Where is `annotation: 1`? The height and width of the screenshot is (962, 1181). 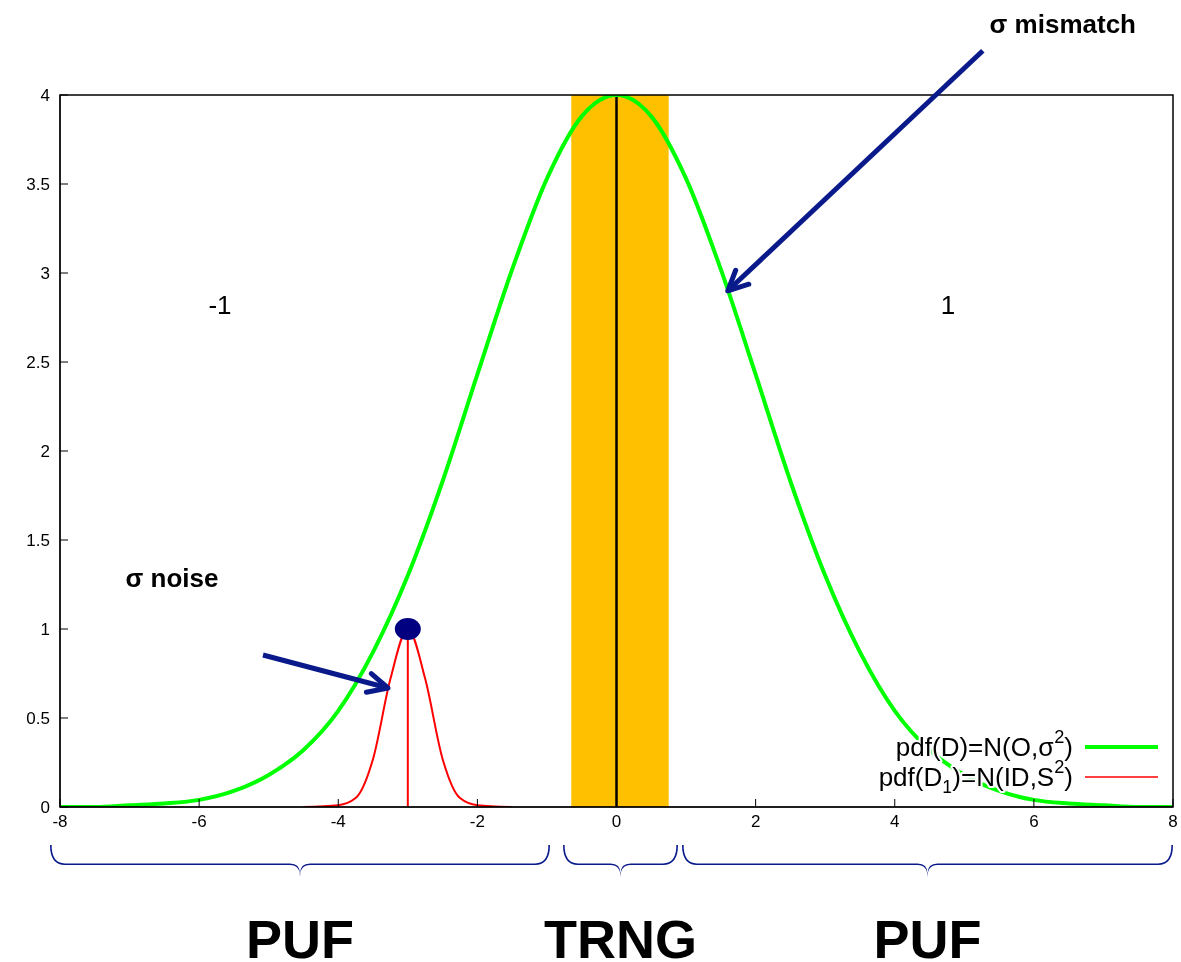 annotation: 1 is located at coordinates (948, 305).